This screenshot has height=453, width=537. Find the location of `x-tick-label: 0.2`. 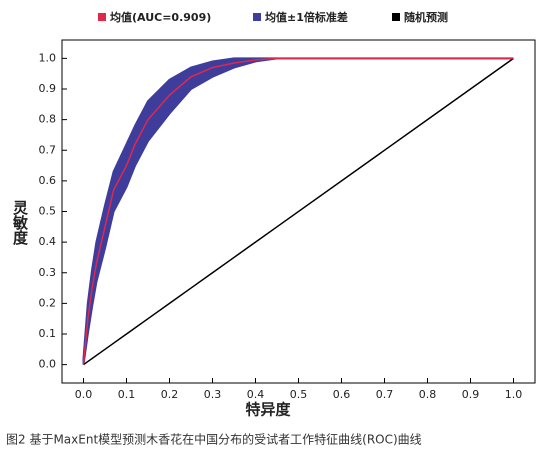

x-tick-label: 0.2 is located at coordinates (170, 394).